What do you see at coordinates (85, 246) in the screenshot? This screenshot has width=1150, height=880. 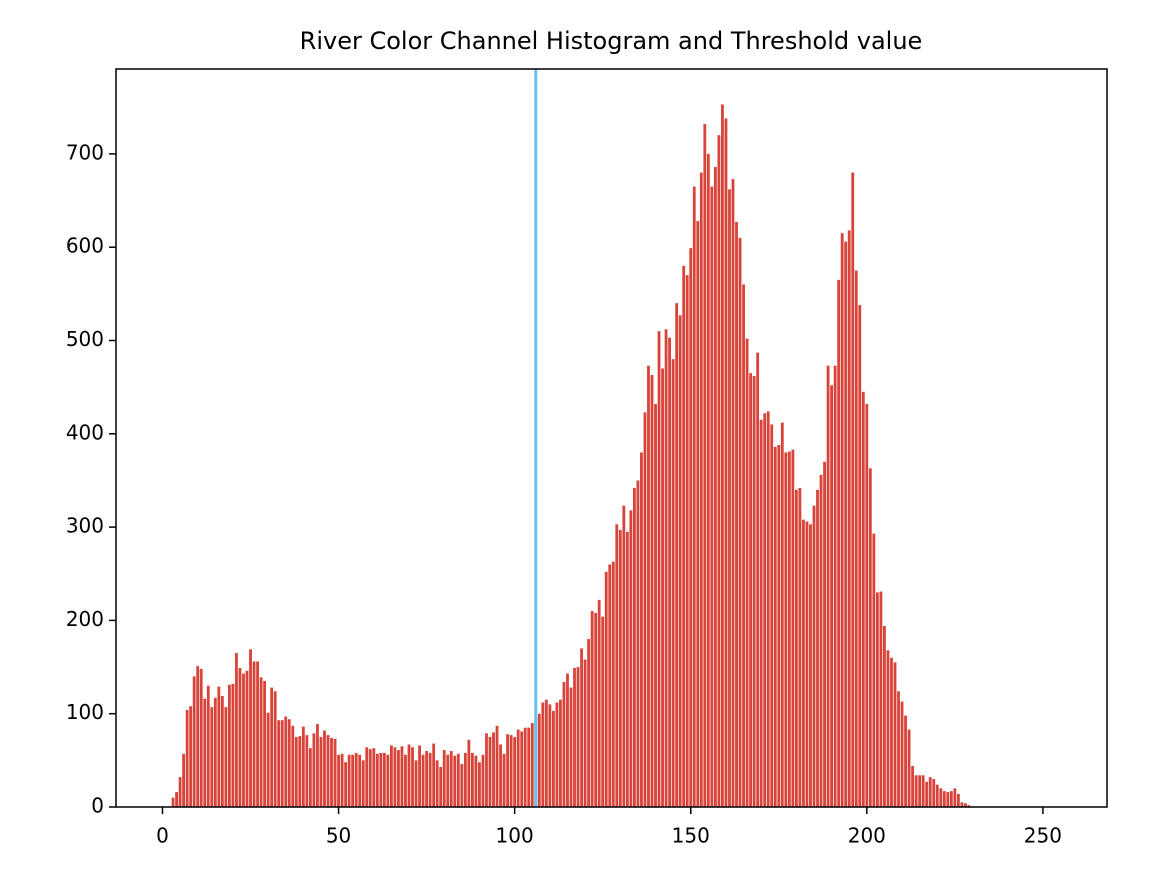 I see `y-tick-label: 600` at bounding box center [85, 246].